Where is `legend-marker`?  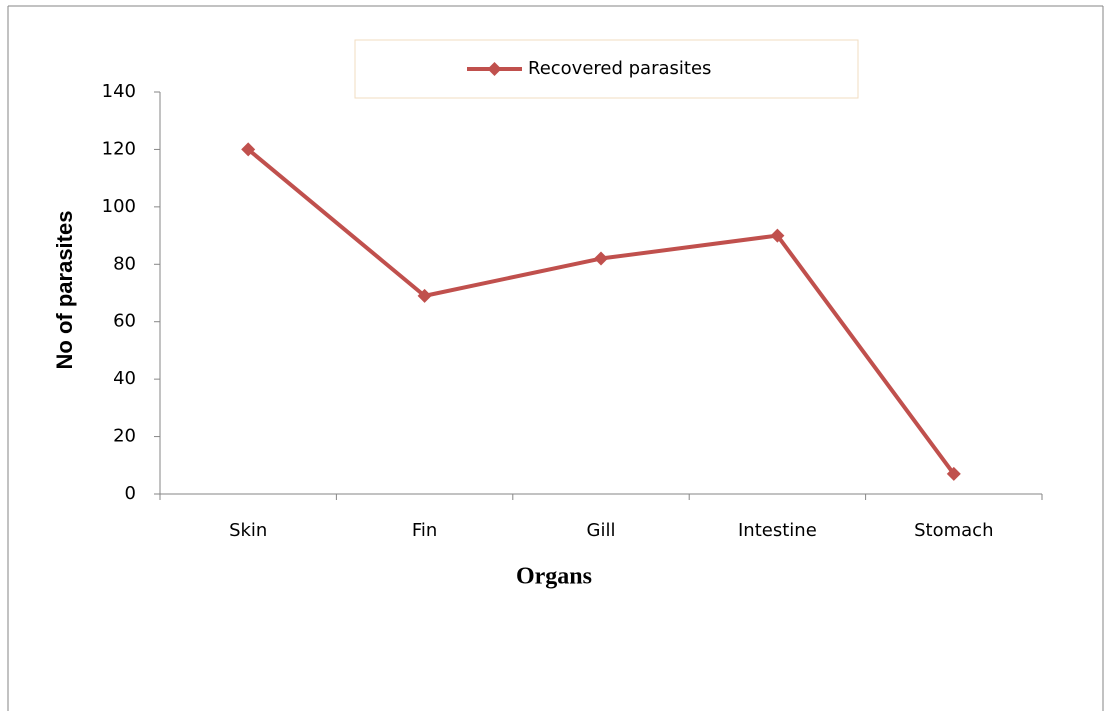 legend-marker is located at coordinates (494, 69).